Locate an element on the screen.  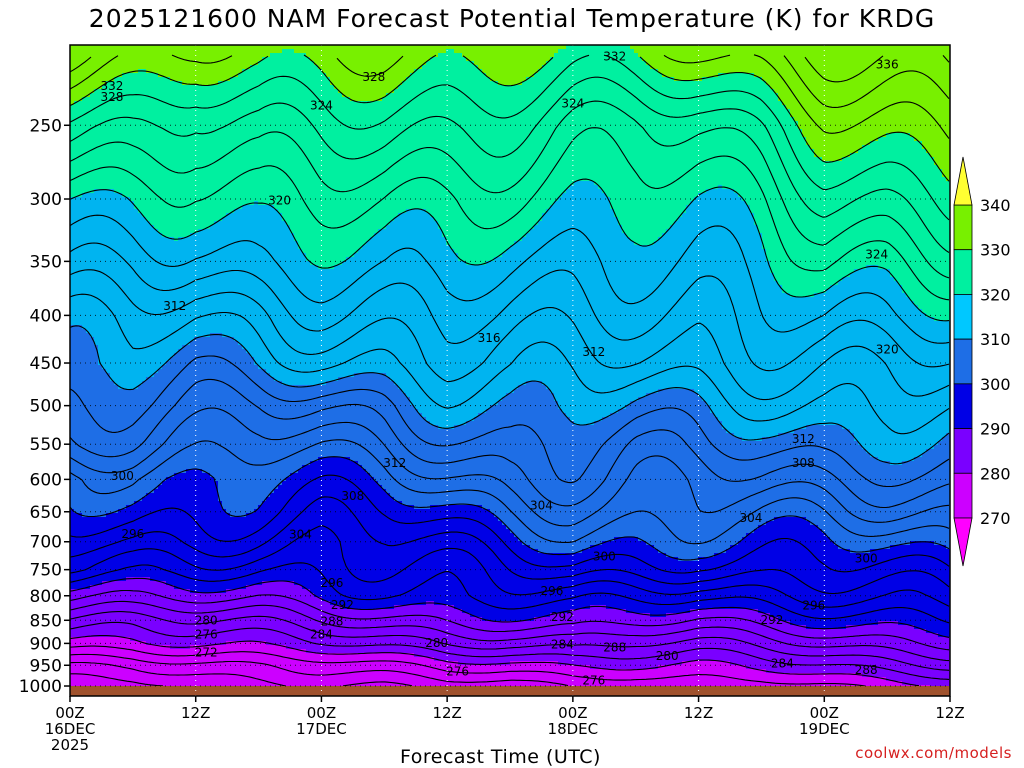
x-tick-label: 16DEC is located at coordinates (70, 729).